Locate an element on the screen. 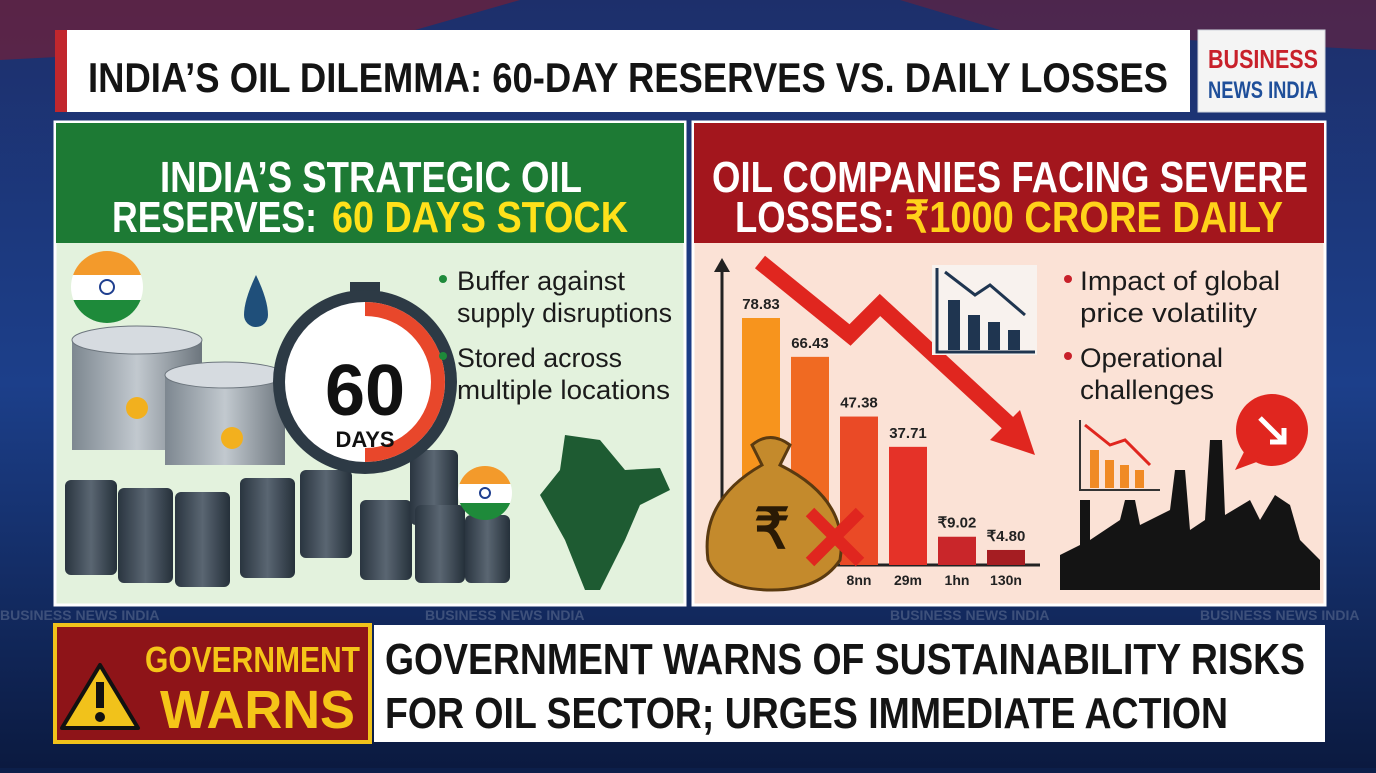 The height and width of the screenshot is (773, 1376). logo-line: NEWS INDIA is located at coordinates (1263, 90).